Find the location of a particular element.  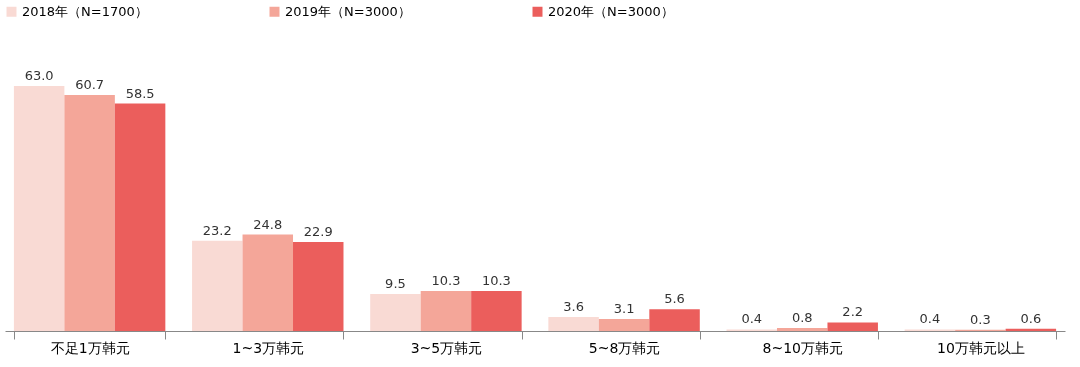

x-tick-label: 5~8万韩元 is located at coordinates (624, 347).